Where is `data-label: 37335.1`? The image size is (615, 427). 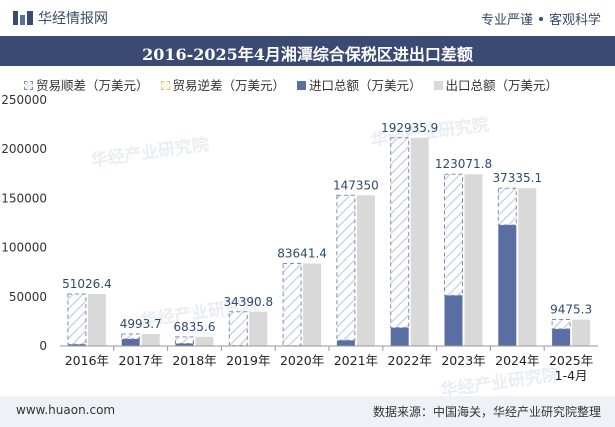 data-label: 37335.1 is located at coordinates (517, 178).